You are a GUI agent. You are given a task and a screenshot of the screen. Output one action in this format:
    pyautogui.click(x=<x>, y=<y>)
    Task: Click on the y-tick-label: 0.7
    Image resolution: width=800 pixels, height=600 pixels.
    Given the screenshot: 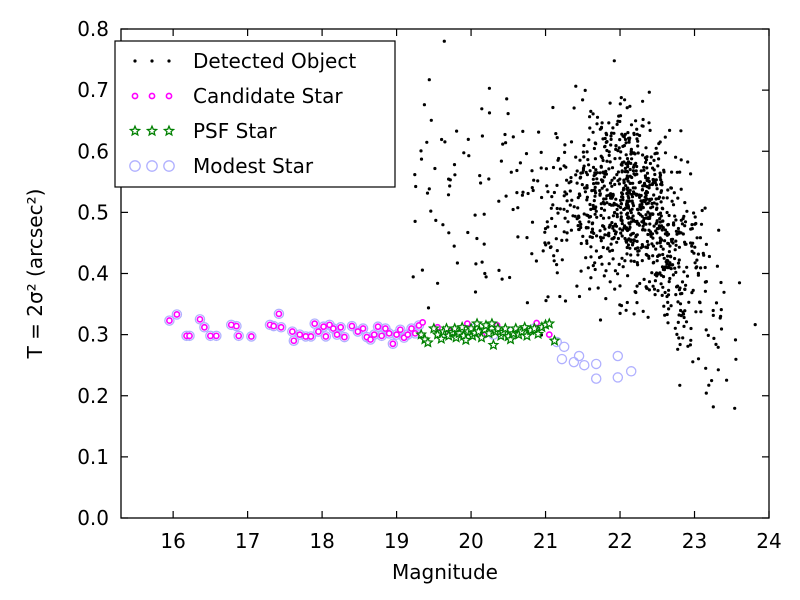 What is the action you would take?
    pyautogui.click(x=93, y=90)
    